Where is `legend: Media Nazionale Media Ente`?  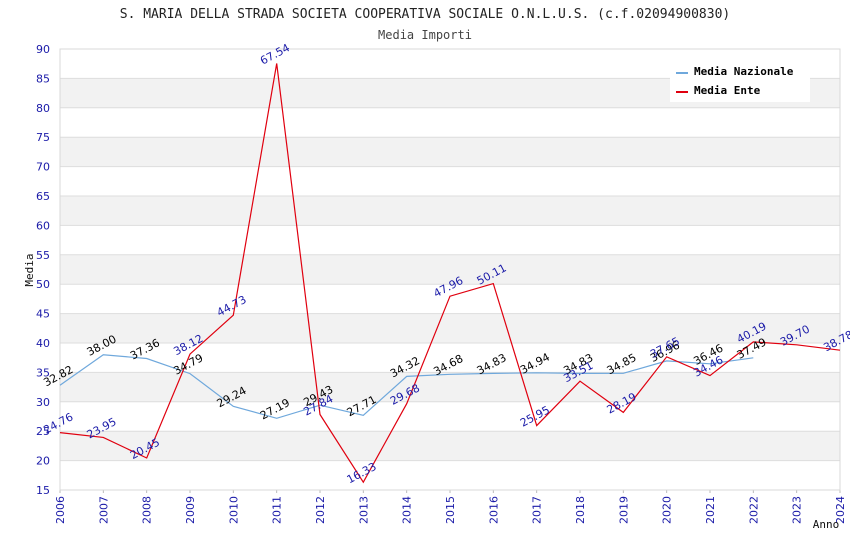
legend: Media Nazionale Media Ente is located at coordinates (740, 81).